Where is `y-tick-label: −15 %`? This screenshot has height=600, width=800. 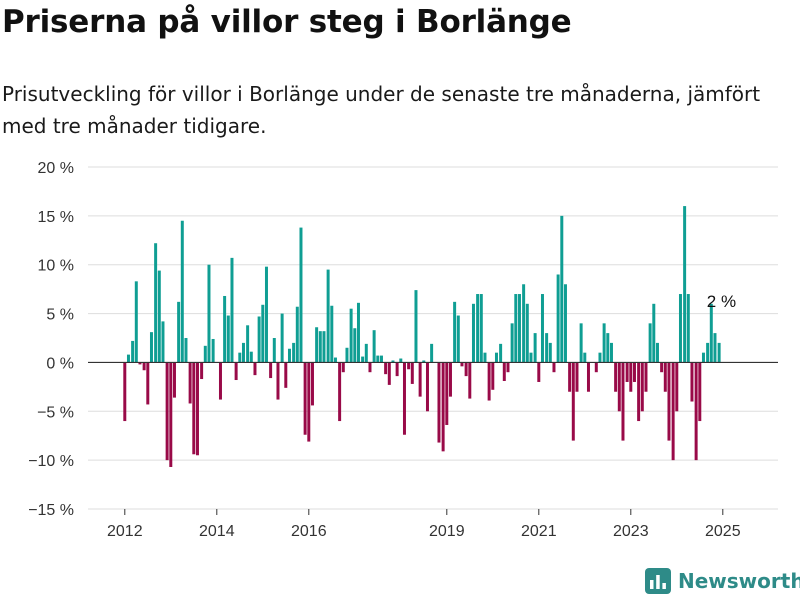
y-tick-label: −15 % is located at coordinates (51, 510).